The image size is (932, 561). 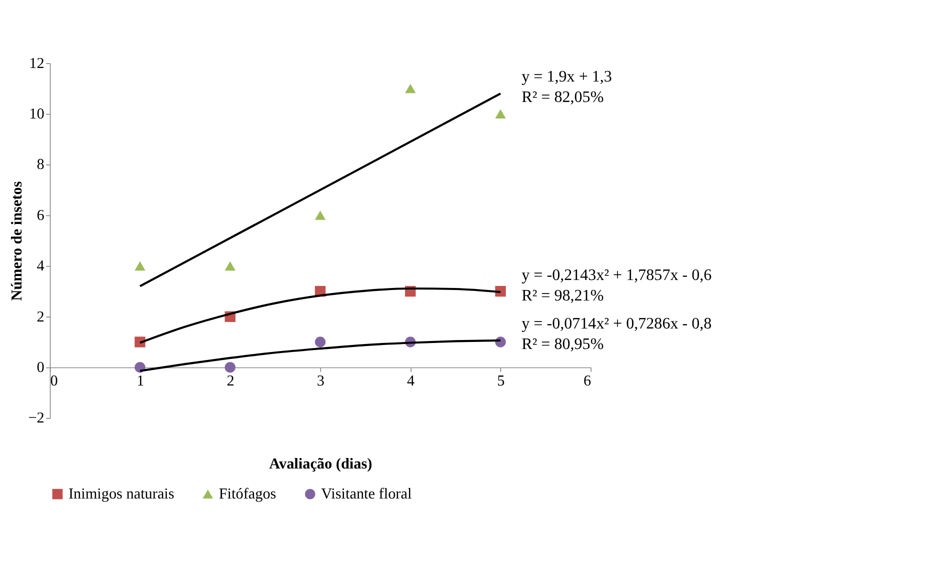 What do you see at coordinates (40, 165) in the screenshot?
I see `y-tick-label: 8` at bounding box center [40, 165].